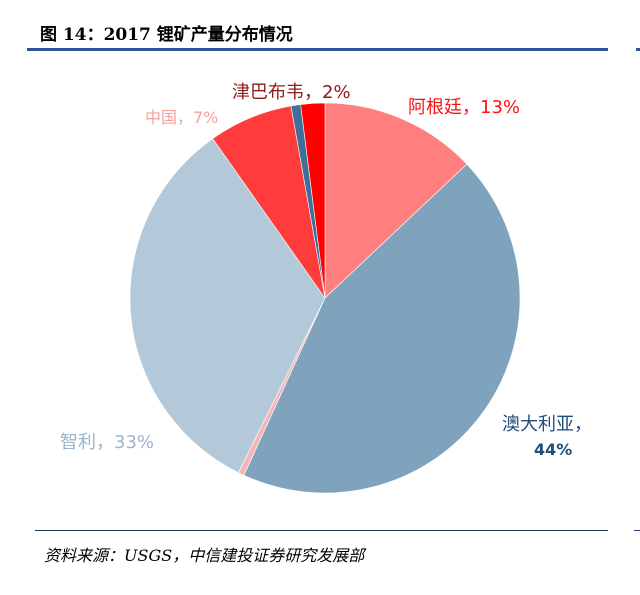 The image size is (640, 595). What do you see at coordinates (107, 442) in the screenshot?
I see `label-chile: 智利，33%` at bounding box center [107, 442].